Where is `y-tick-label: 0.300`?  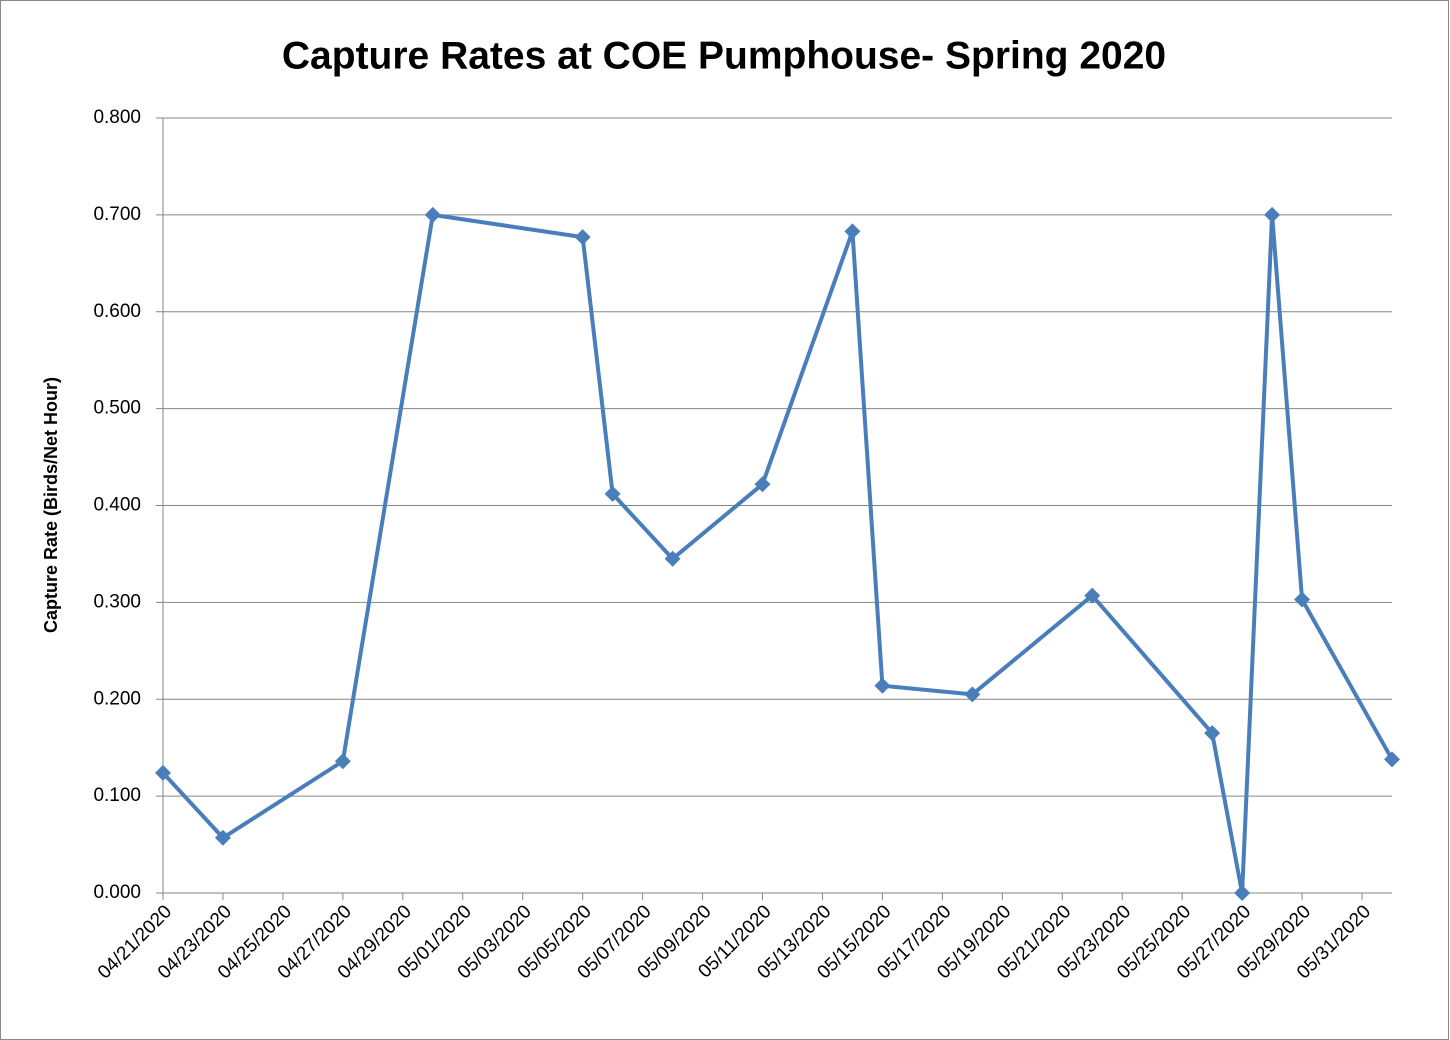 y-tick-label: 0.300 is located at coordinates (117, 601).